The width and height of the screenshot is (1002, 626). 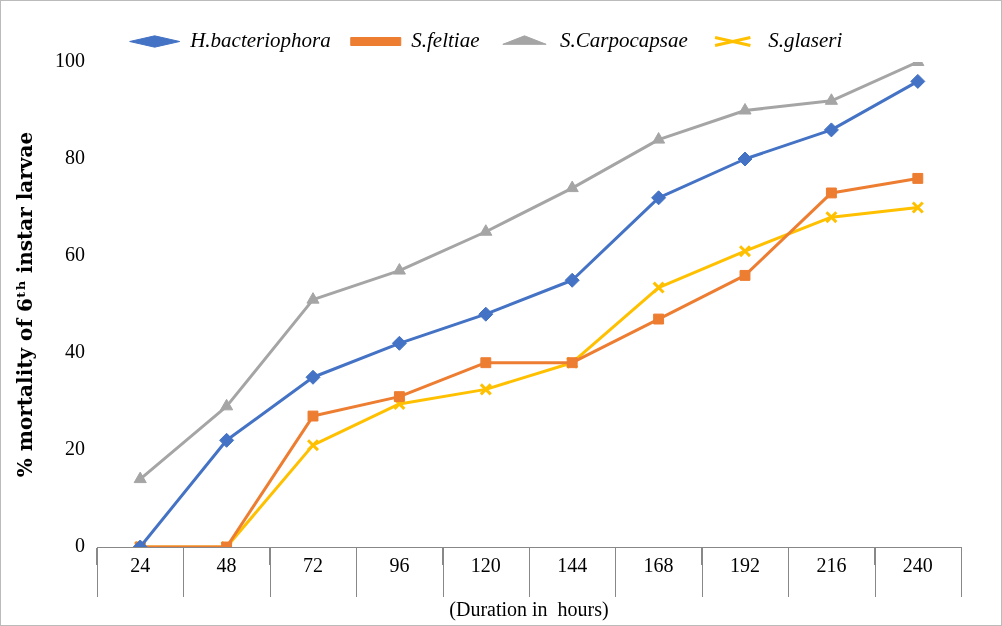 What do you see at coordinates (75, 254) in the screenshot?
I see `y-tick-label: 60` at bounding box center [75, 254].